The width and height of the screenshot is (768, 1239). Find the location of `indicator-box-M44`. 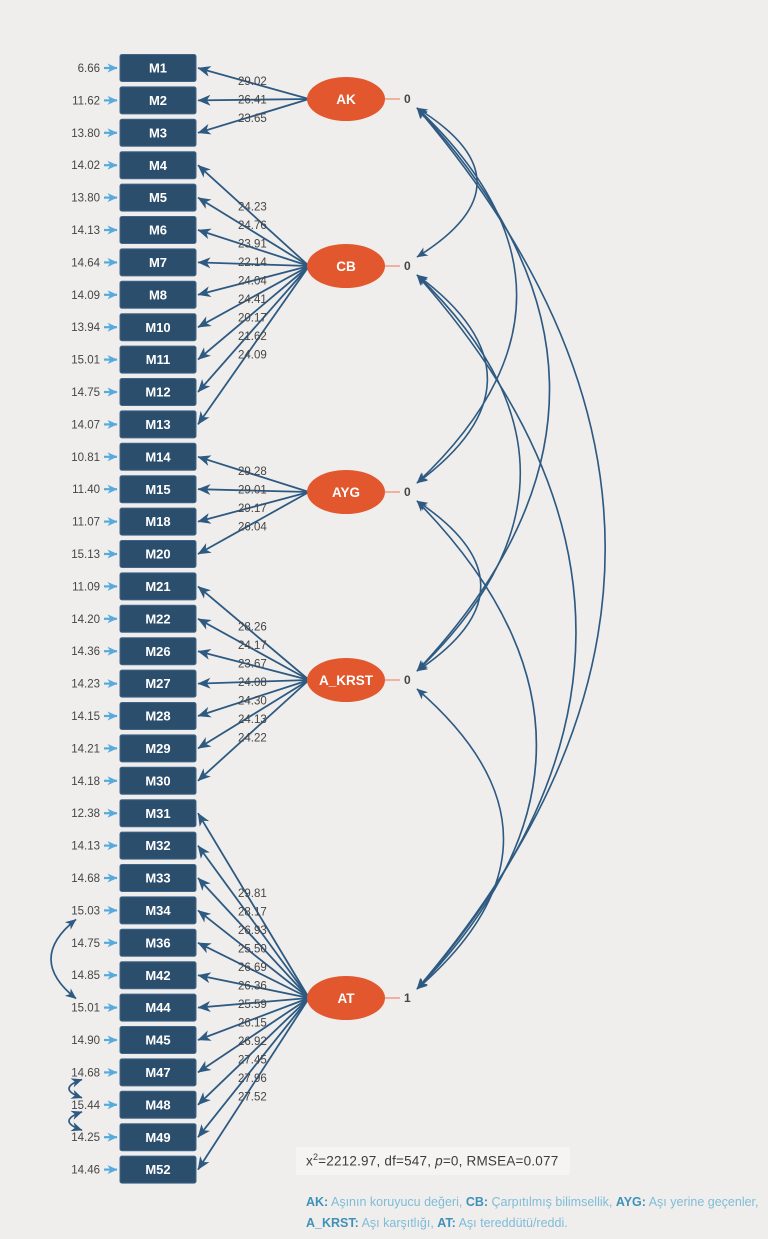

indicator-box-M44 is located at coordinates (158, 1007).